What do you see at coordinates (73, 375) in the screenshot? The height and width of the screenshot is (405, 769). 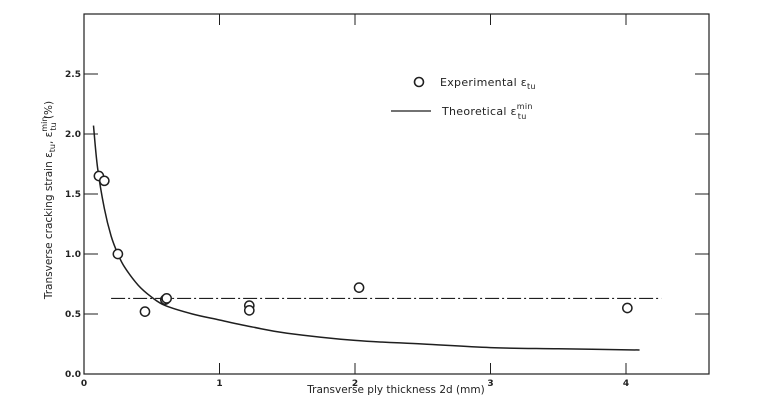 I see `y-tick-label: 0.0` at bounding box center [73, 375].